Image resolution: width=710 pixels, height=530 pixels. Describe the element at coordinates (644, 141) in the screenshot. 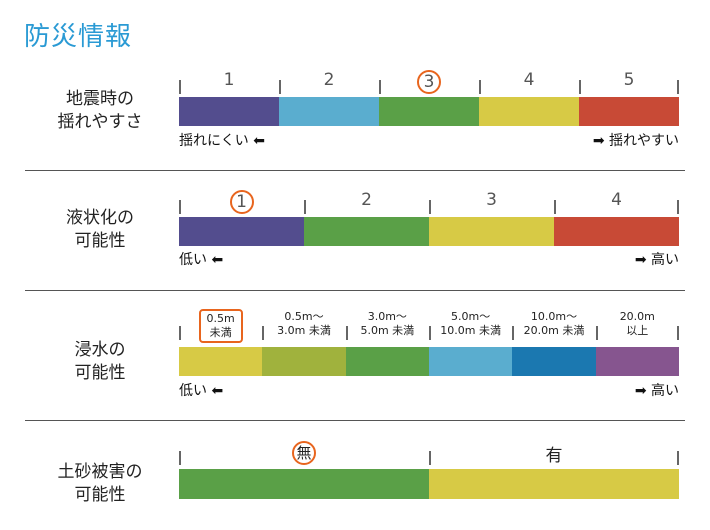

I see `legend-high-text: 揺れやすい` at that location.